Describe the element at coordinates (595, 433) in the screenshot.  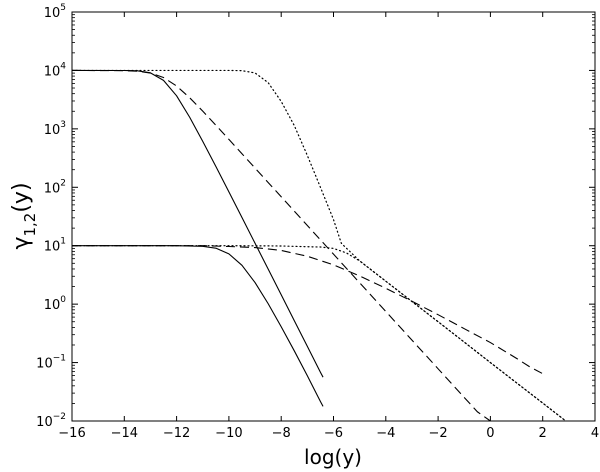
I see `x-tick-label: 4` at that location.